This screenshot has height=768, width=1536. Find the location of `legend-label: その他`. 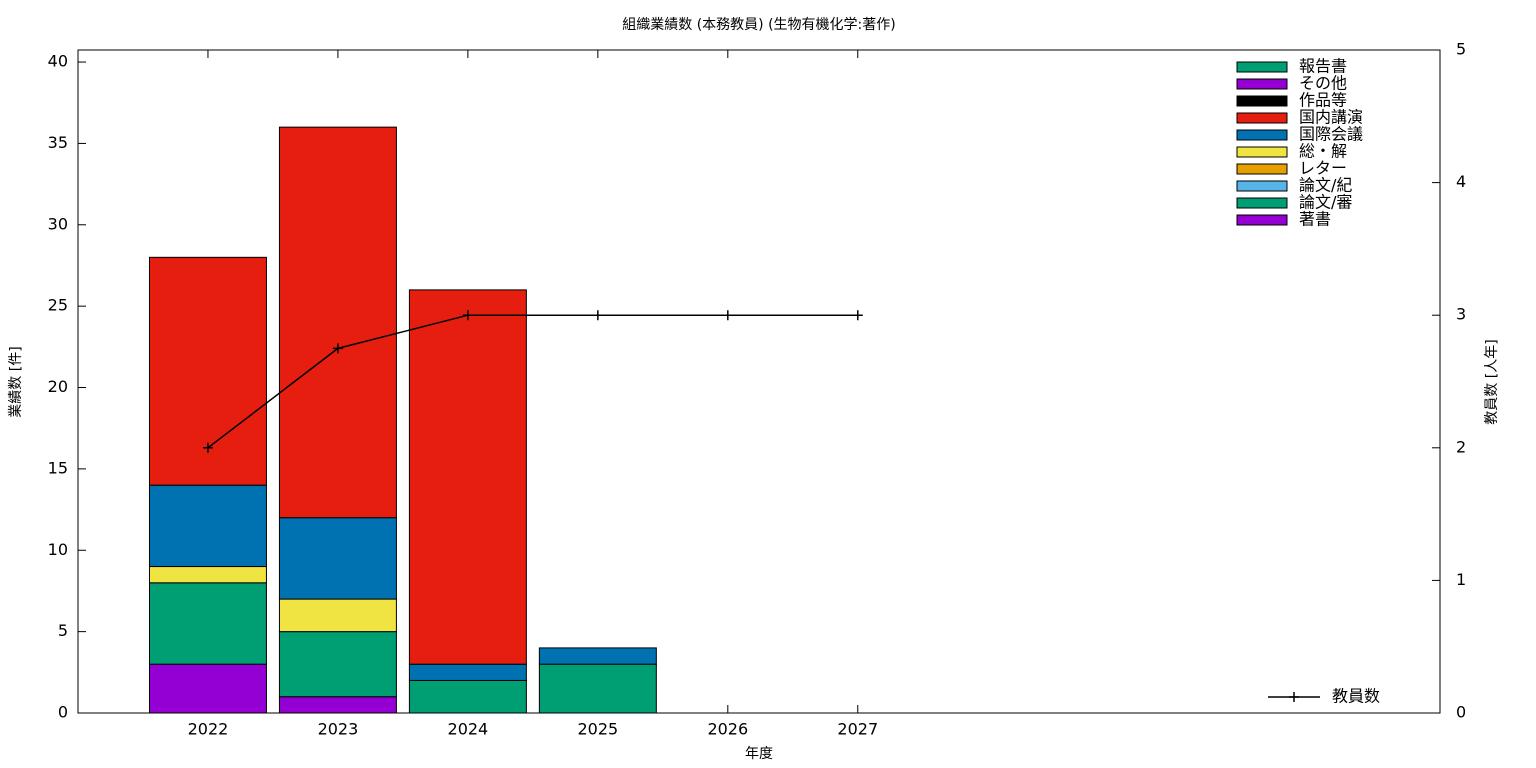

legend-label: その他 is located at coordinates (1323, 83).